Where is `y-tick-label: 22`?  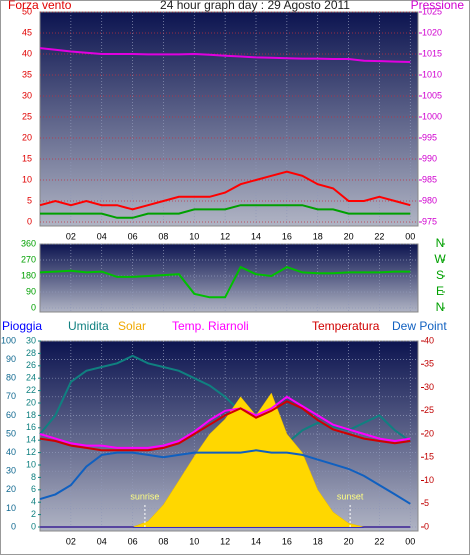
y-tick-label: 22 is located at coordinates (31, 390).